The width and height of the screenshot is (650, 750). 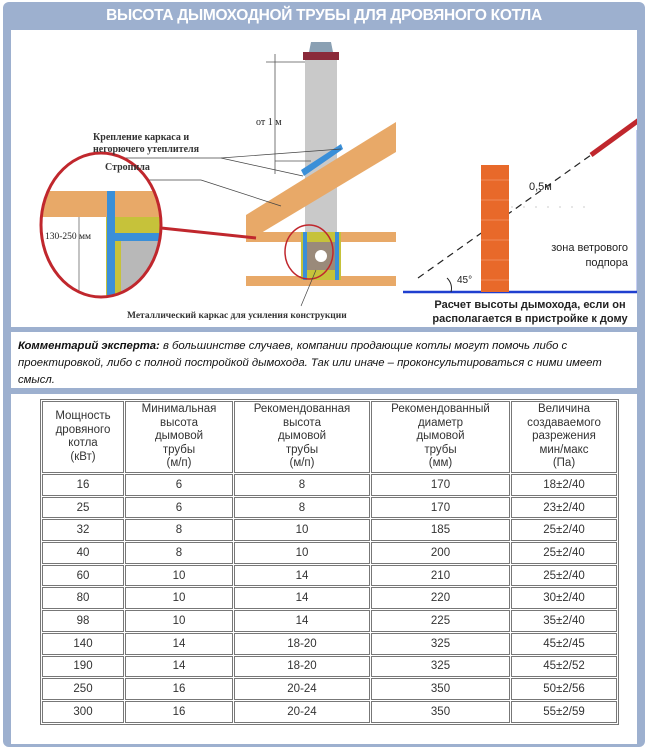 What do you see at coordinates (101, 225) in the screenshot?
I see `magnified-detail-circle` at bounding box center [101, 225].